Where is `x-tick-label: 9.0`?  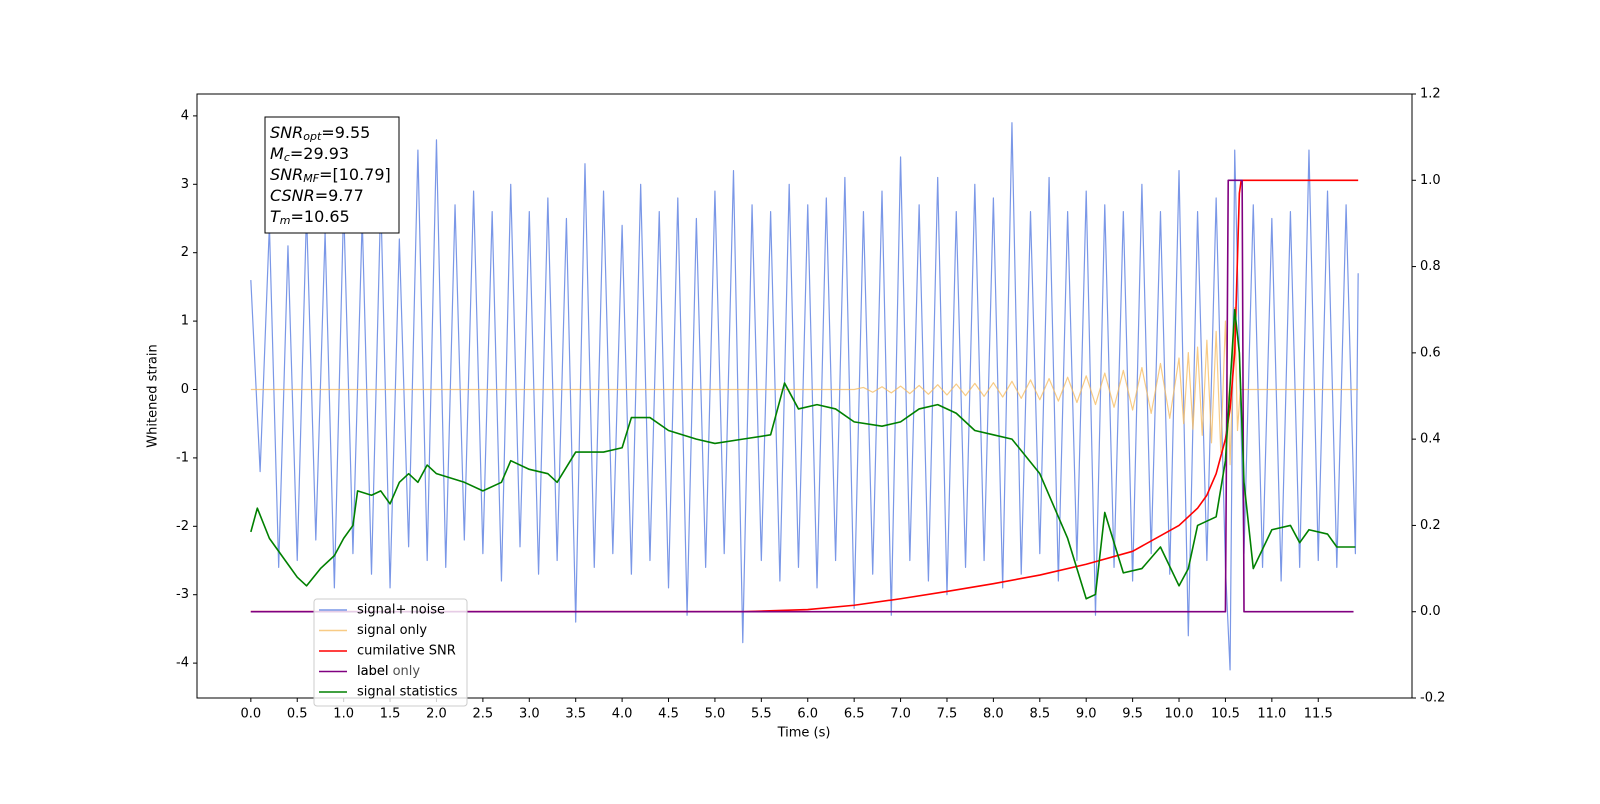
x-tick-label: 9.0 is located at coordinates (1086, 714).